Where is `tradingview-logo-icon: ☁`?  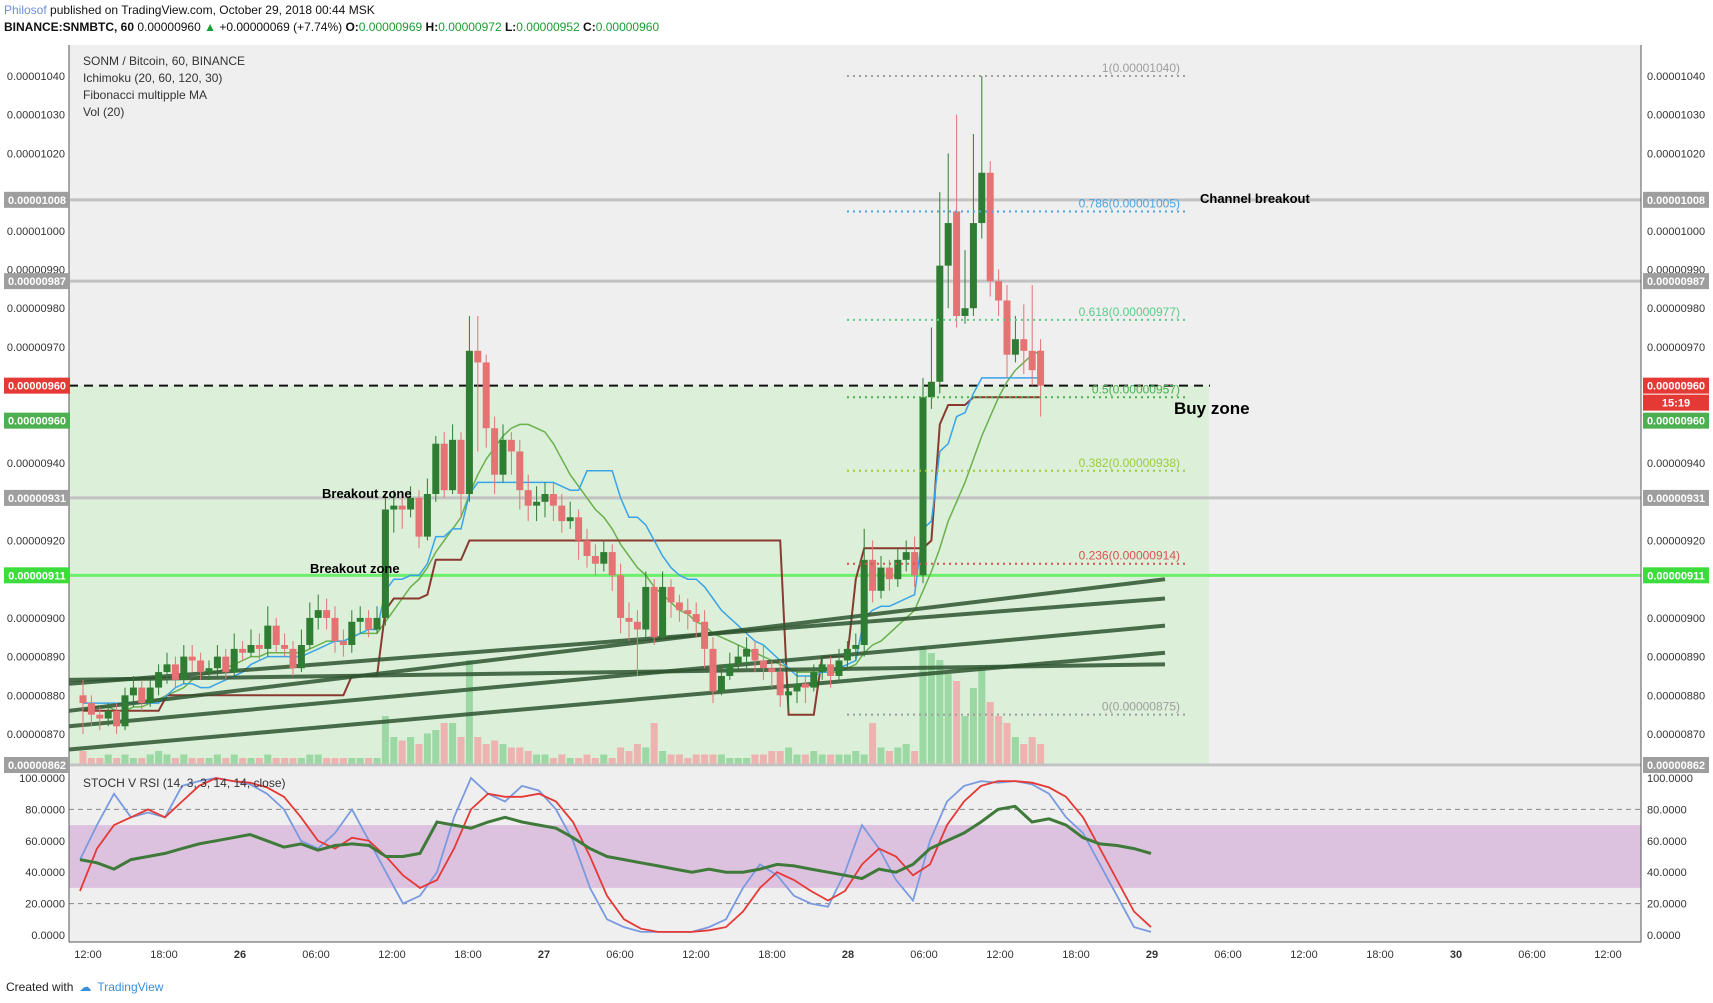 tradingview-logo-icon: ☁ is located at coordinates (85, 987).